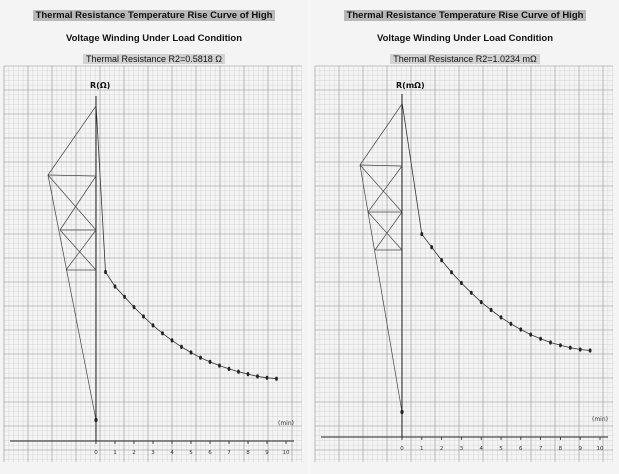  I want to click on y-axis-label: R(Ω), so click(100, 85).